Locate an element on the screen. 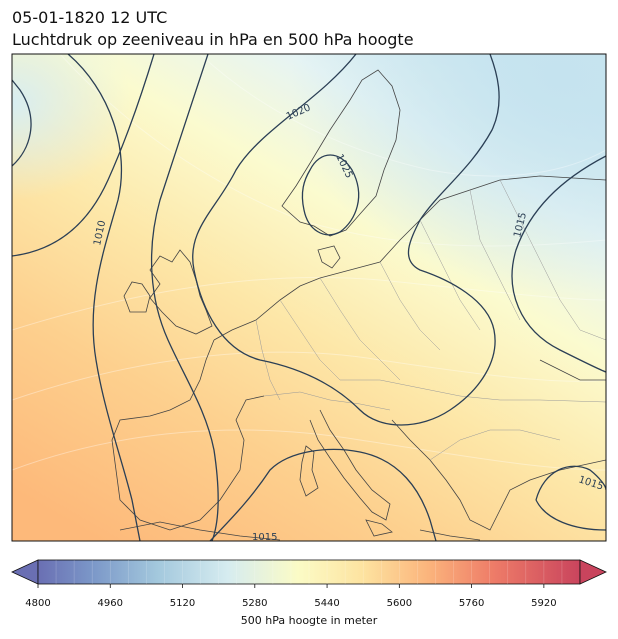  colorbar-extend-high is located at coordinates (593, 572).